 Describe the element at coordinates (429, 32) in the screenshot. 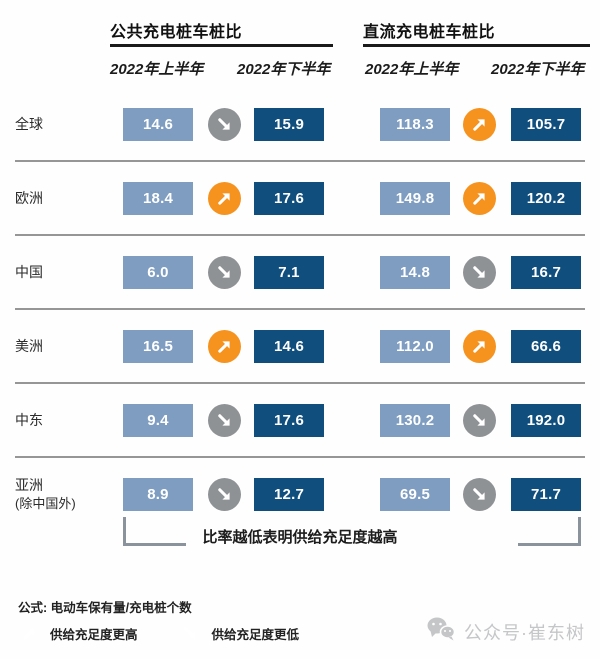

I see `section-title-dc: 直流充电桩车桩比` at that location.